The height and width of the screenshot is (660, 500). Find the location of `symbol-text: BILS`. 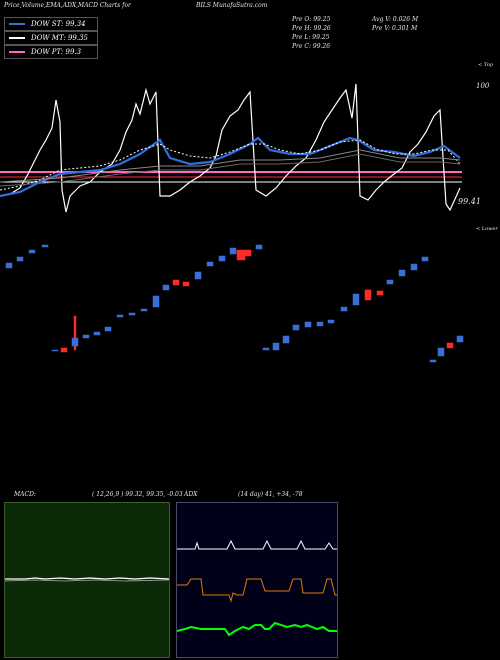

symbol-text: BILS is located at coordinates (203, 5).